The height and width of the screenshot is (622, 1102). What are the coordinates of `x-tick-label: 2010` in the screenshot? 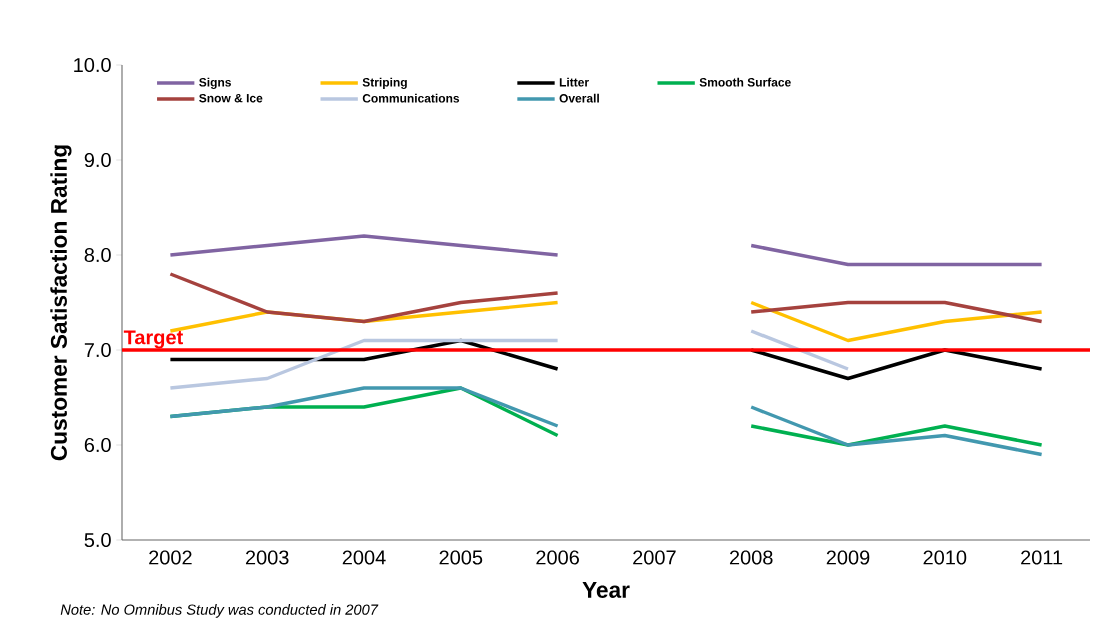 It's located at (945, 557).